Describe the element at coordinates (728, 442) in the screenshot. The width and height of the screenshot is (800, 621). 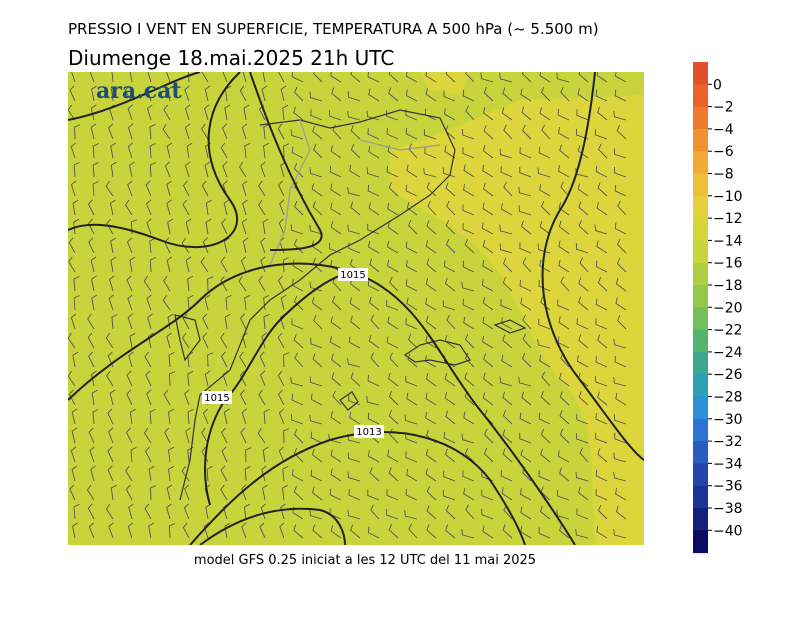
I see `colorbar-label: −32` at that location.